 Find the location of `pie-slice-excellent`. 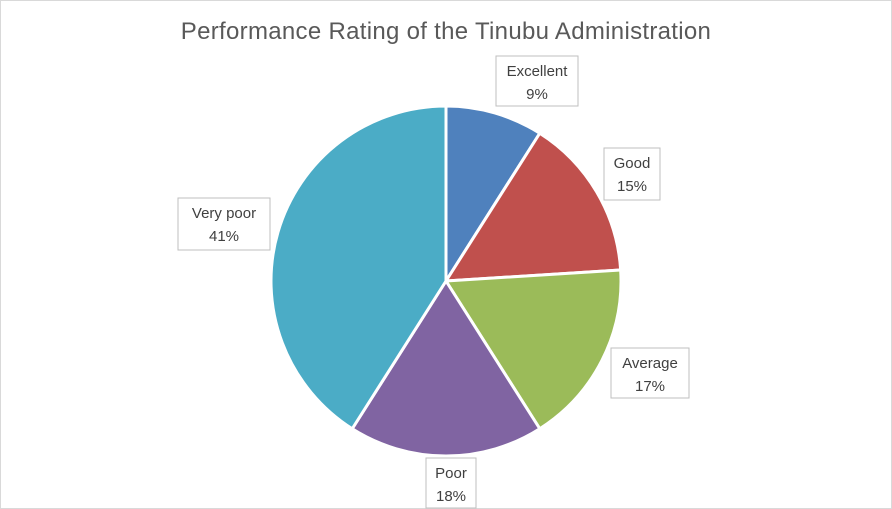

pie-slice-excellent is located at coordinates (493, 193).